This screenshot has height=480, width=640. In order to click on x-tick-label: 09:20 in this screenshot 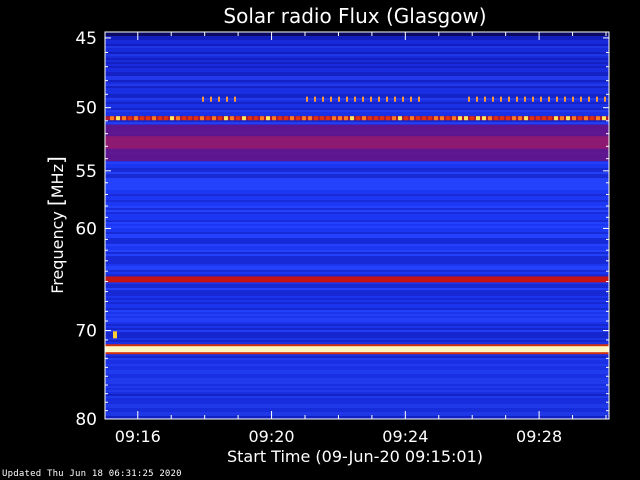, I will do `click(271, 436)`.